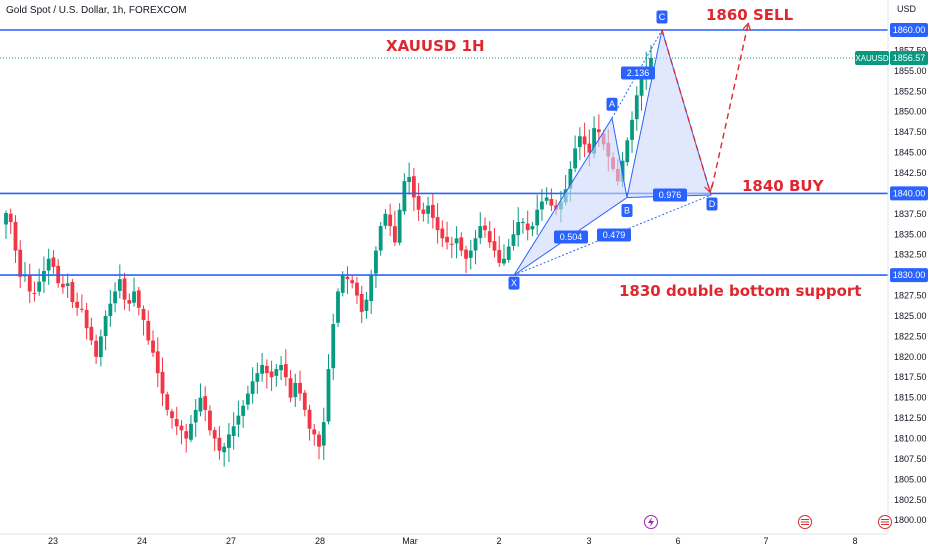 The image size is (932, 555). What do you see at coordinates (910, 255) in the screenshot?
I see `y-tick-label: 1832.50` at bounding box center [910, 255].